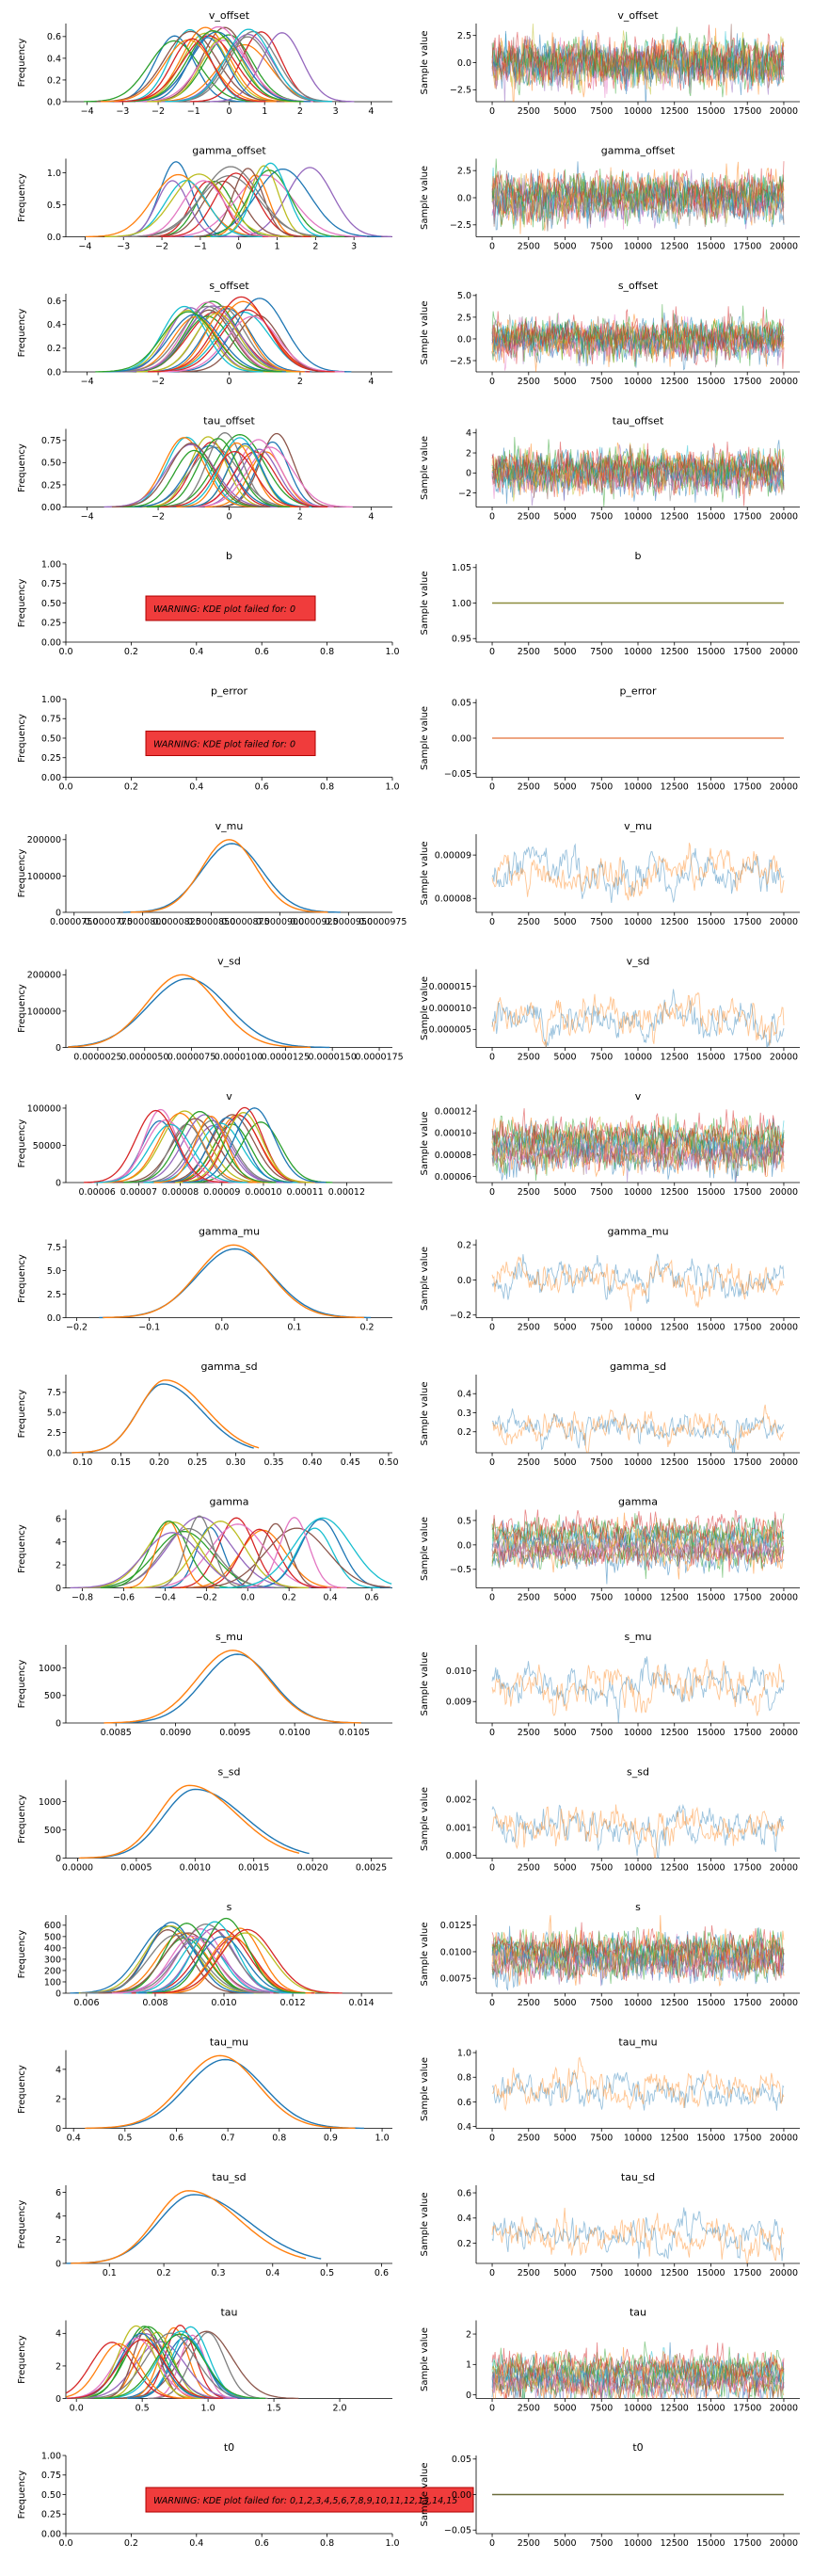 The width and height of the screenshot is (813, 2576). What do you see at coordinates (468, 474) in the screenshot?
I see `trace-ytick-label: 0` at bounding box center [468, 474].